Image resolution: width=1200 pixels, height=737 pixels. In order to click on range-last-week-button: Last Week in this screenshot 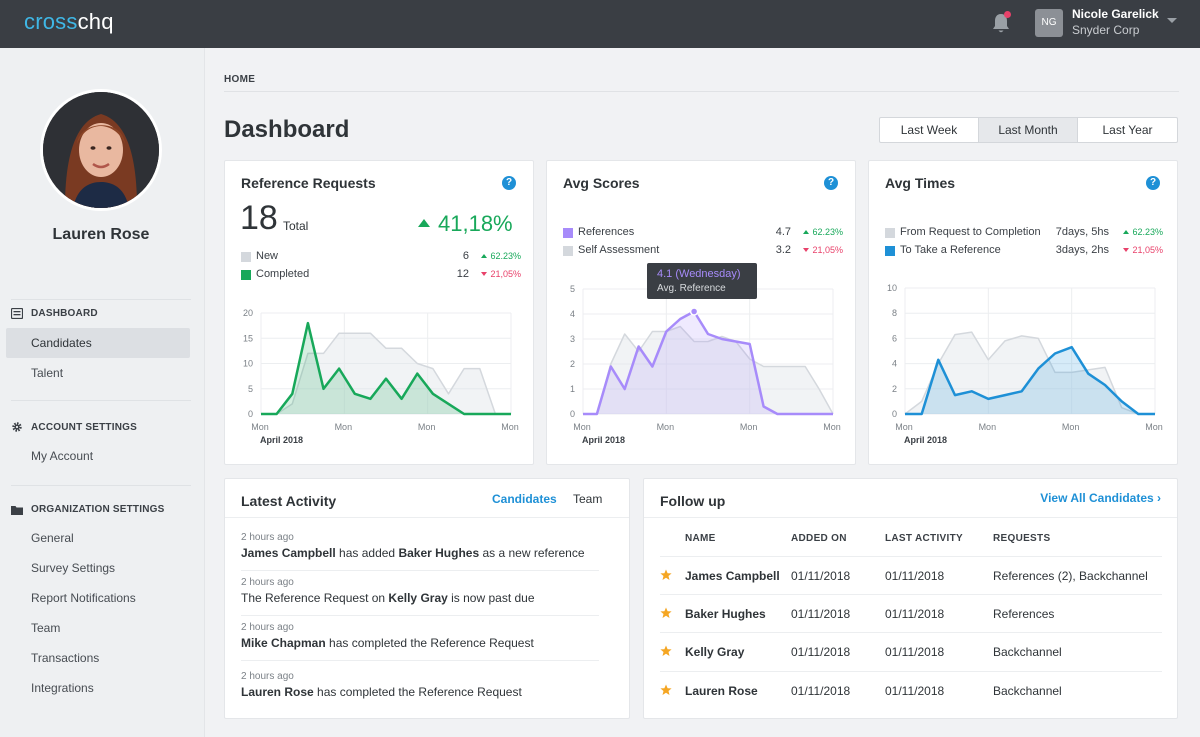, I will do `click(929, 130)`.